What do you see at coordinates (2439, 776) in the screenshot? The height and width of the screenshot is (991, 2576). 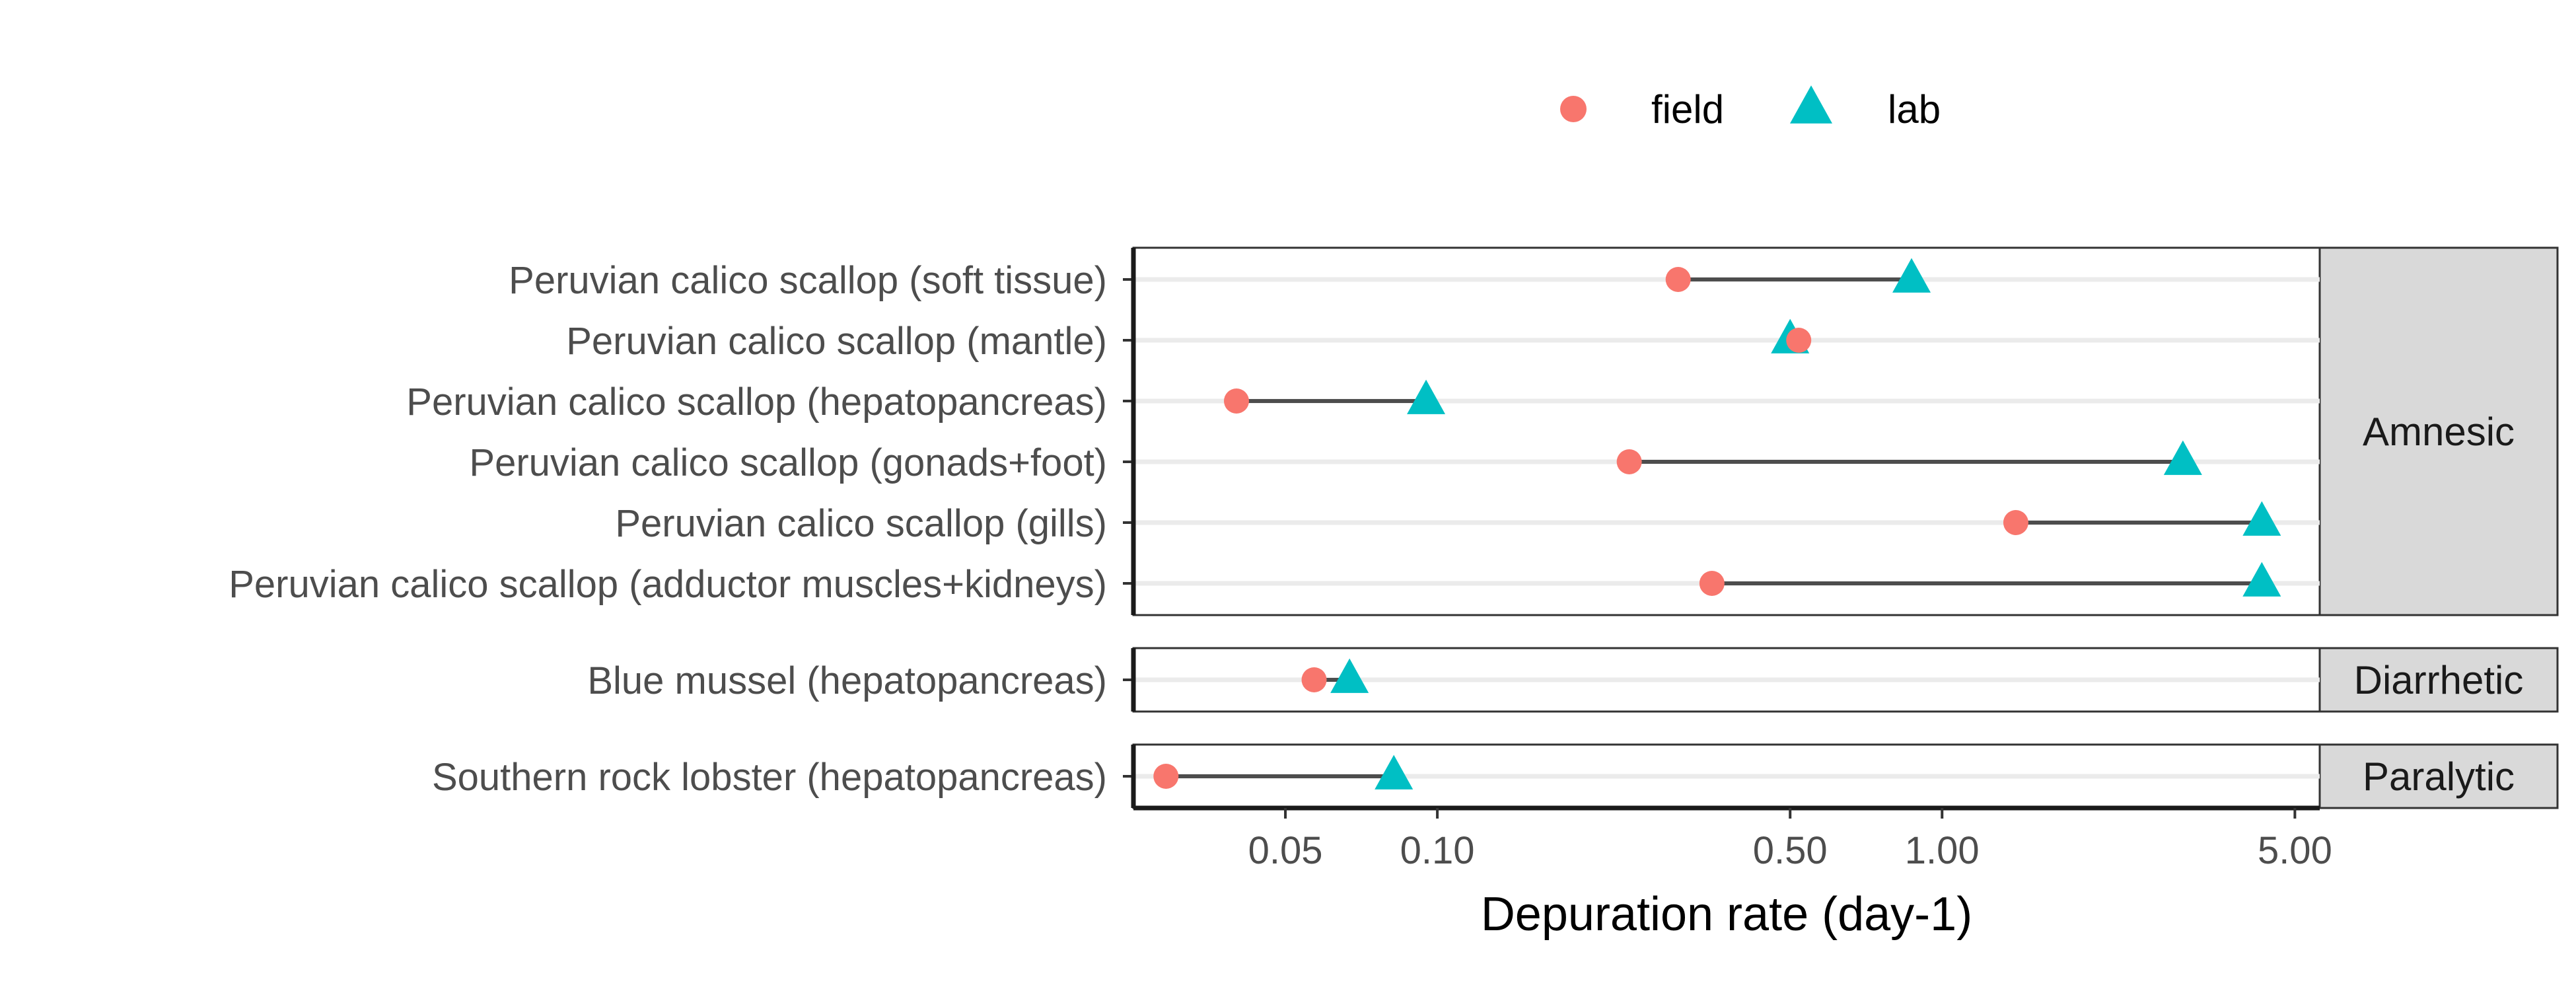 I see `strip-label: Paralytic` at bounding box center [2439, 776].